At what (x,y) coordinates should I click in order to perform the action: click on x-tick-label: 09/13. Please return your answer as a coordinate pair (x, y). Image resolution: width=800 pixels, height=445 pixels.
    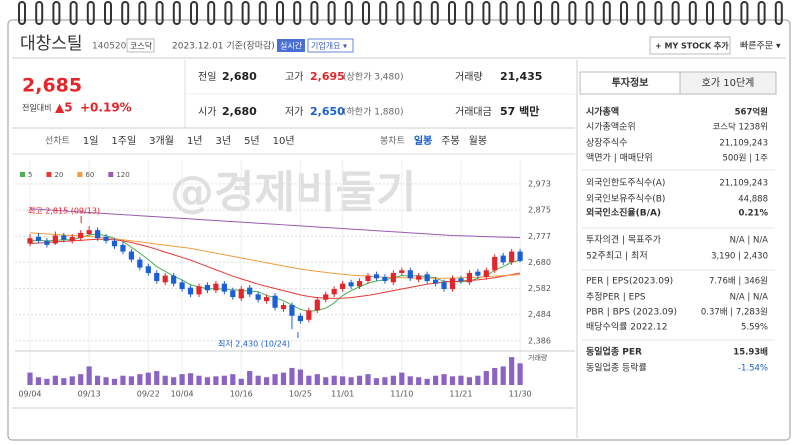
    Looking at the image, I should click on (89, 394).